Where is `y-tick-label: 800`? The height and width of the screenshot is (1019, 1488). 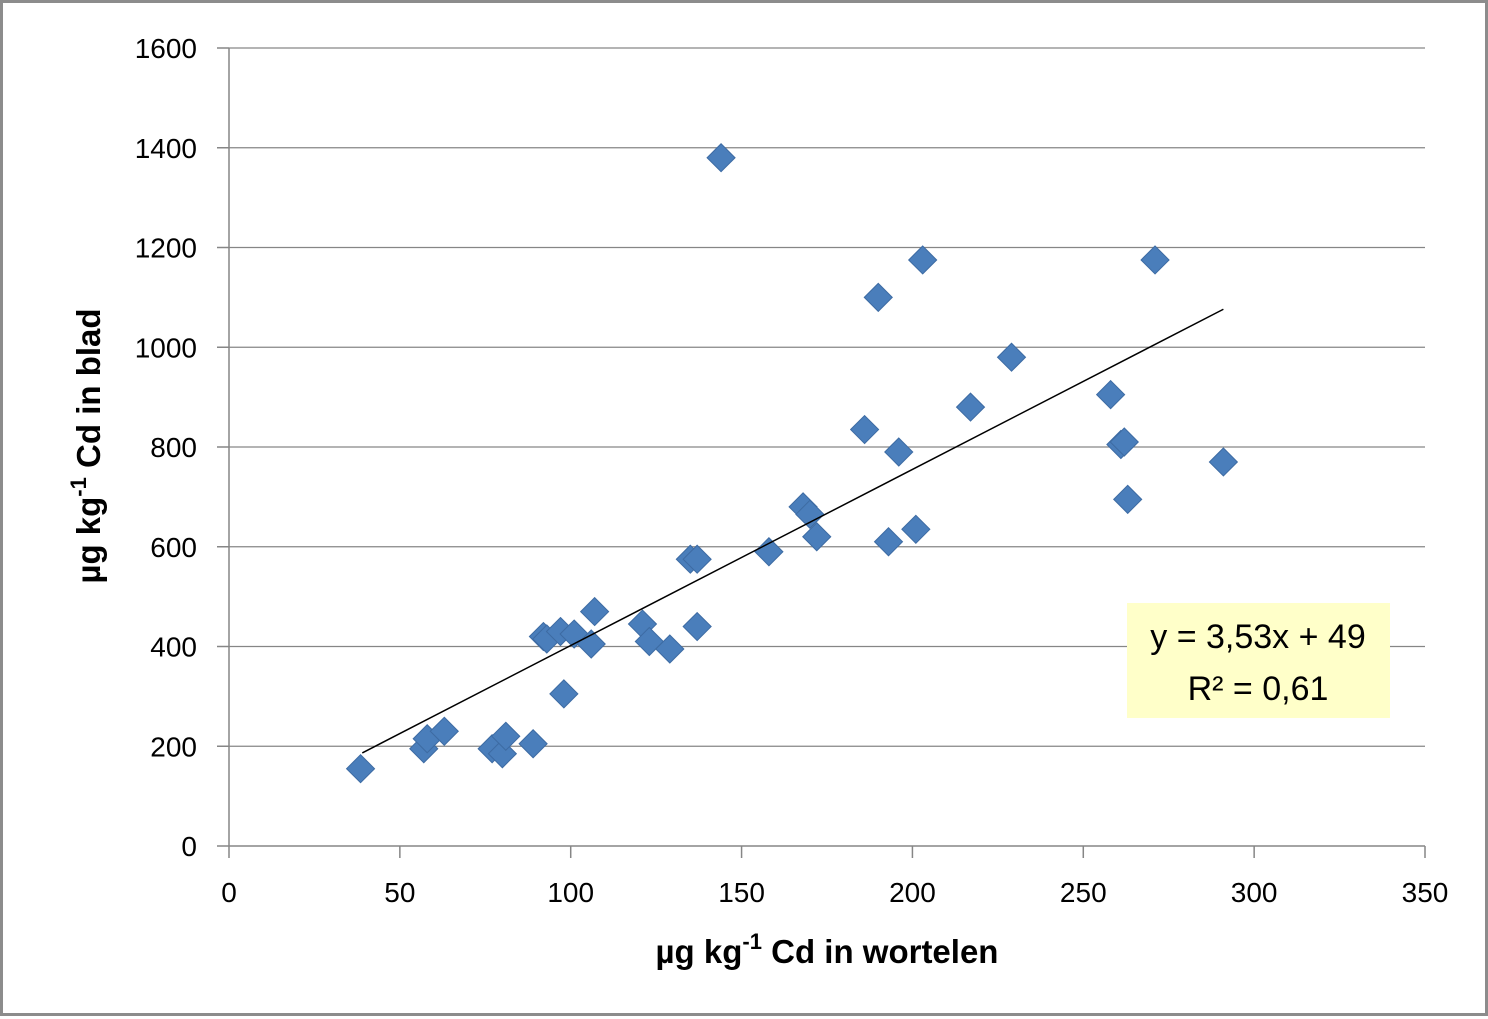 y-tick-label: 800 is located at coordinates (173, 447).